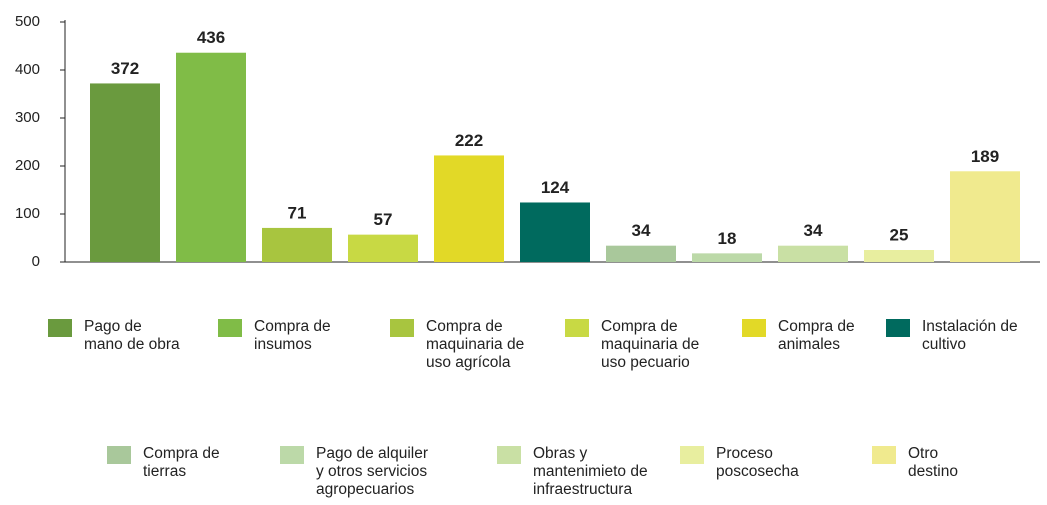 This screenshot has height=505, width=1047. Describe the element at coordinates (181, 462) in the screenshot. I see `legend-label: Compra de tierras` at that location.